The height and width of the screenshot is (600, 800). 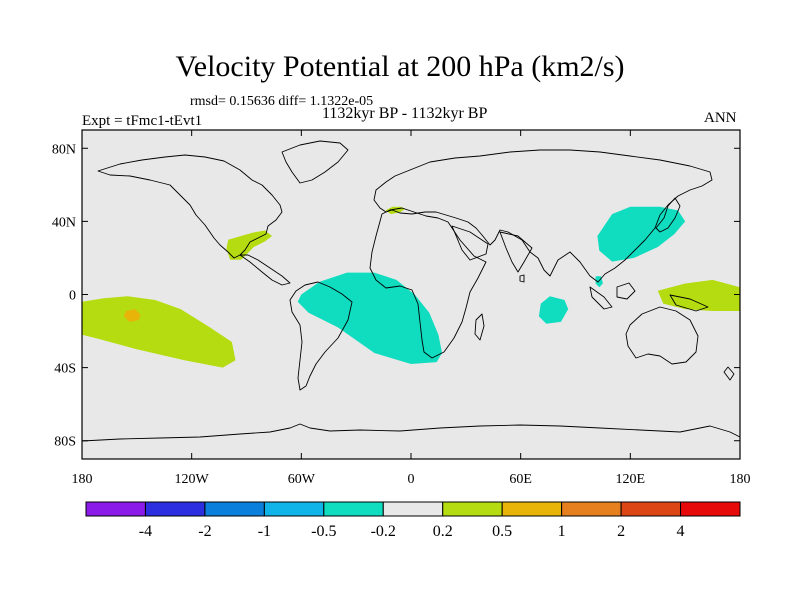 What do you see at coordinates (315, 162) in the screenshot?
I see `coastline-greenland` at bounding box center [315, 162].